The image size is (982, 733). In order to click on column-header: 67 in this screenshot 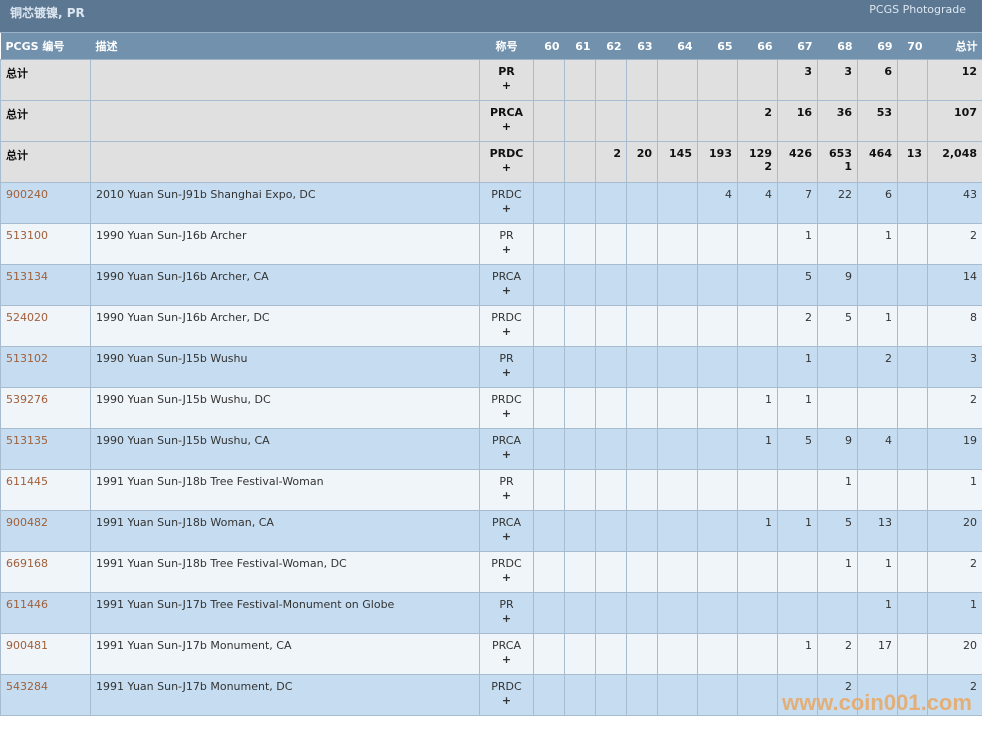, I will do `click(797, 46)`.